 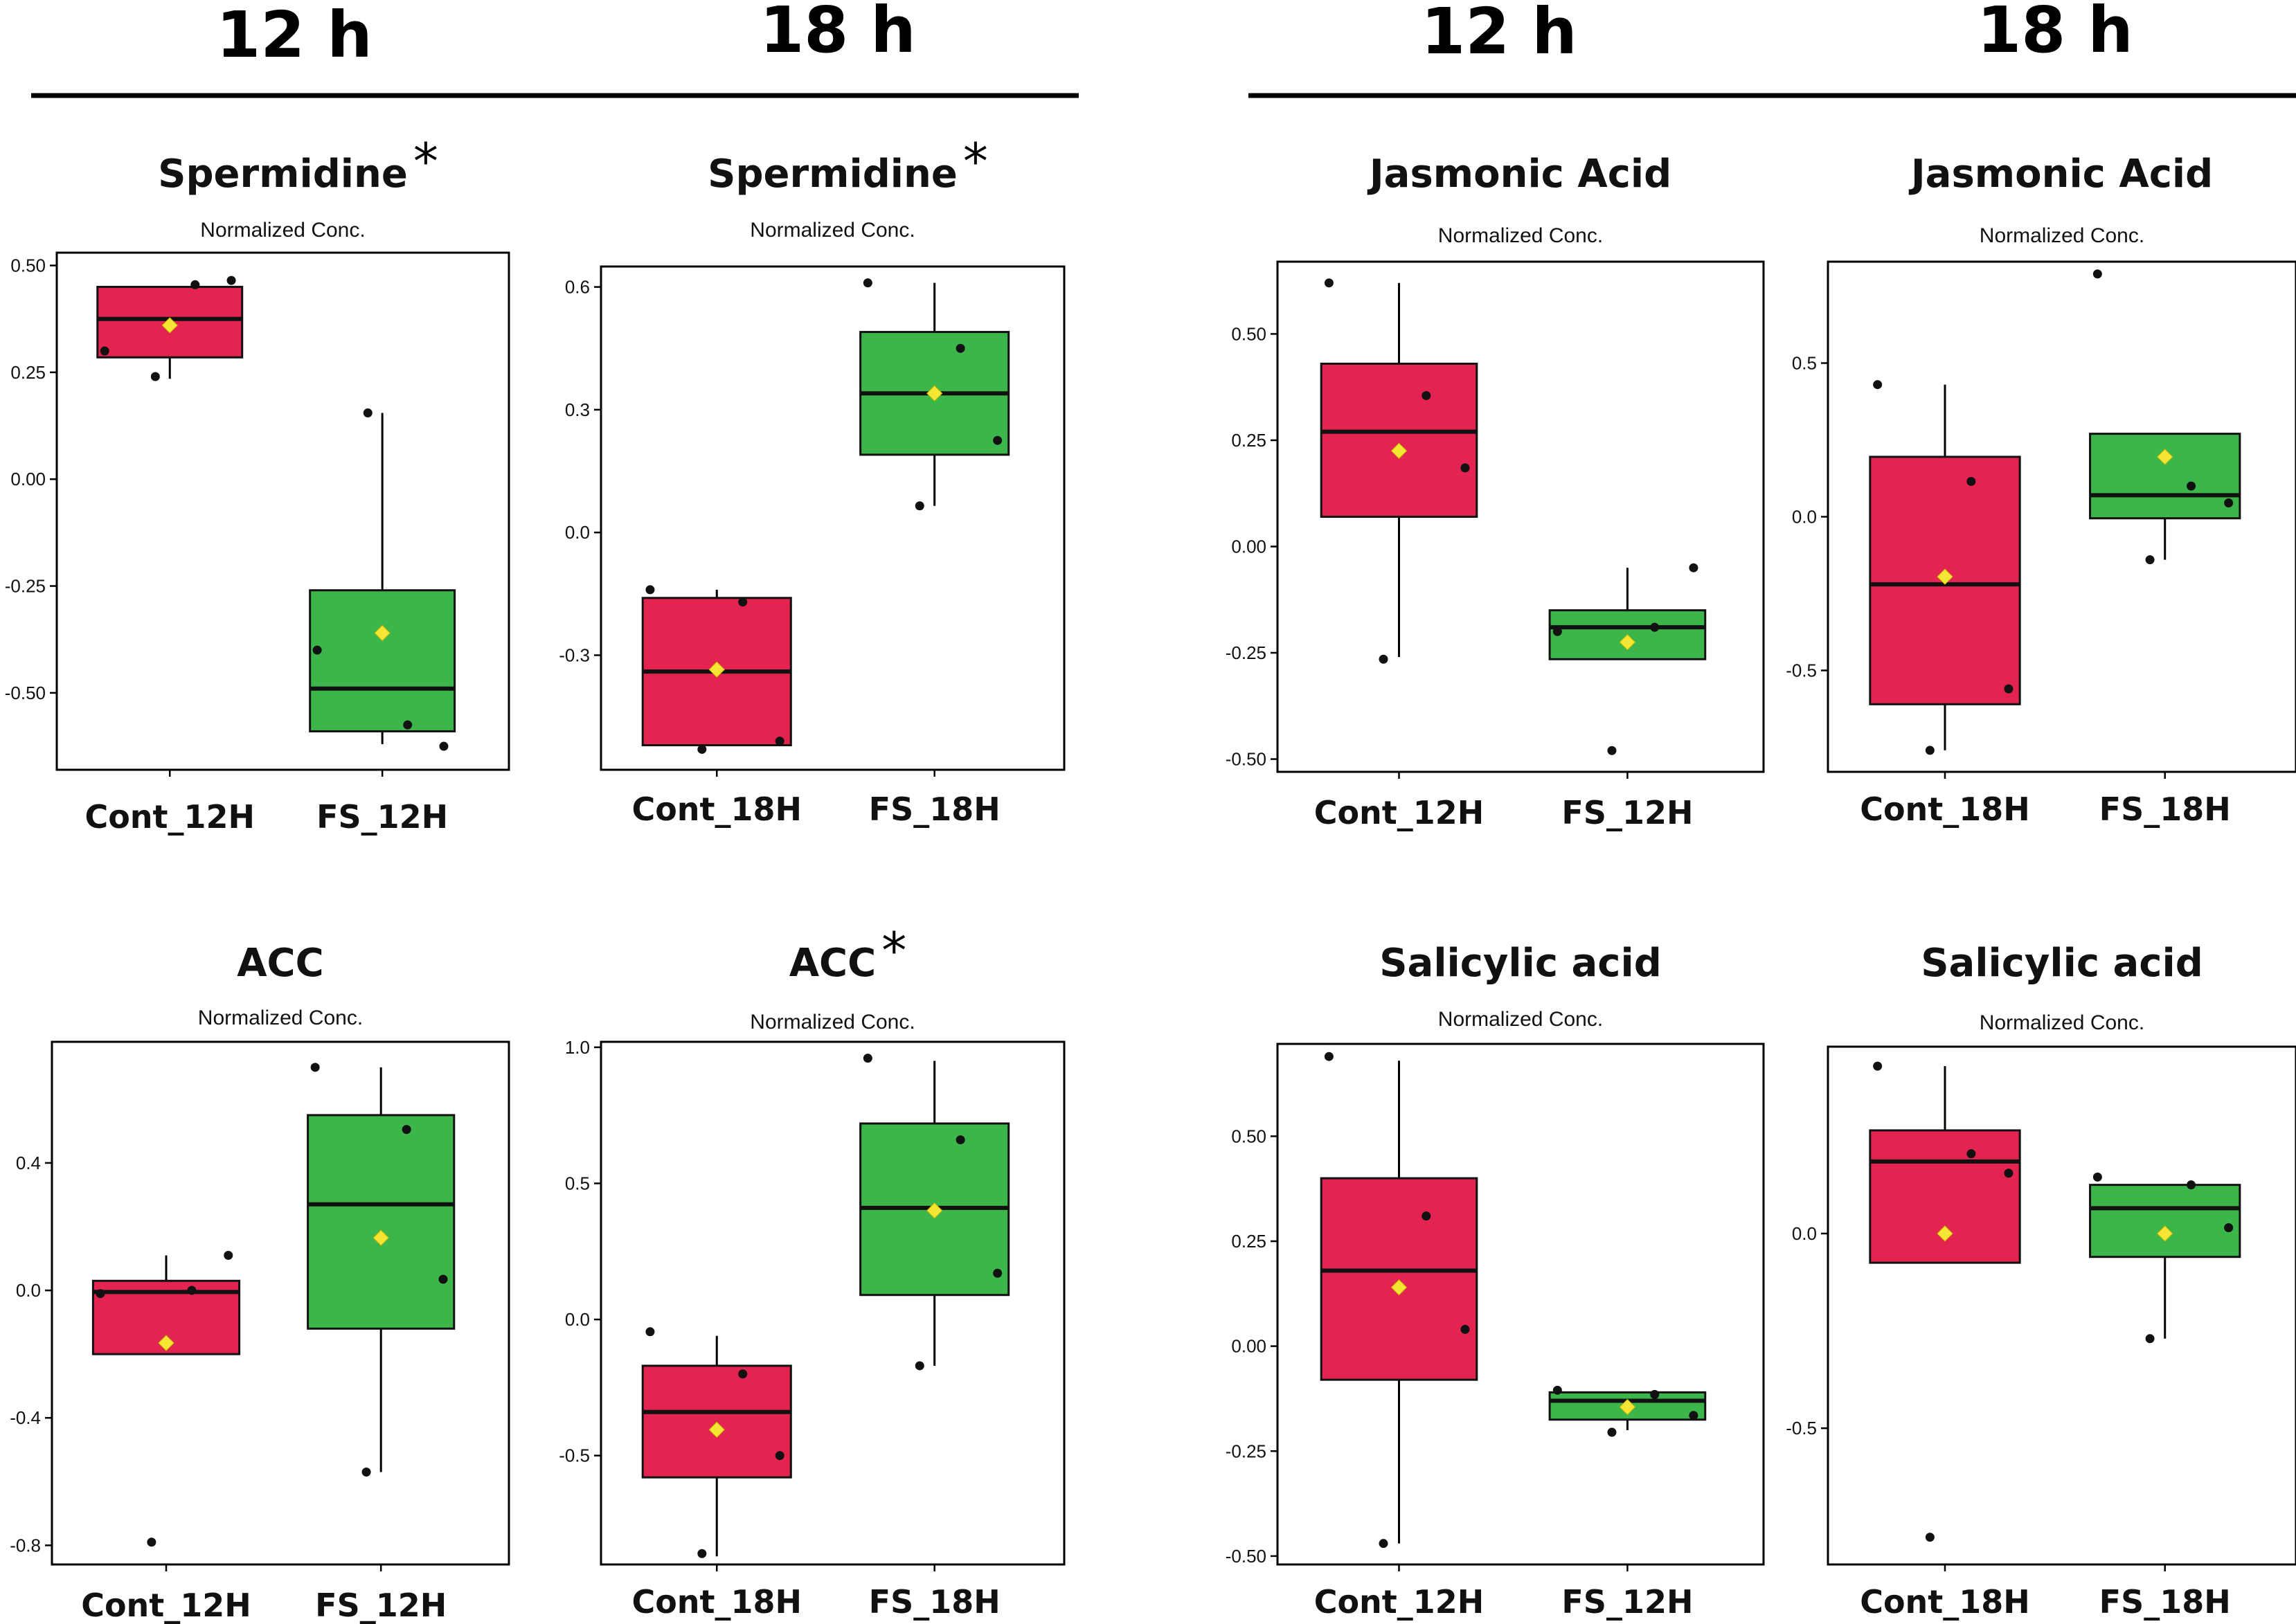 What do you see at coordinates (26, 1417) in the screenshot?
I see `y-tick-label: -0.4` at bounding box center [26, 1417].